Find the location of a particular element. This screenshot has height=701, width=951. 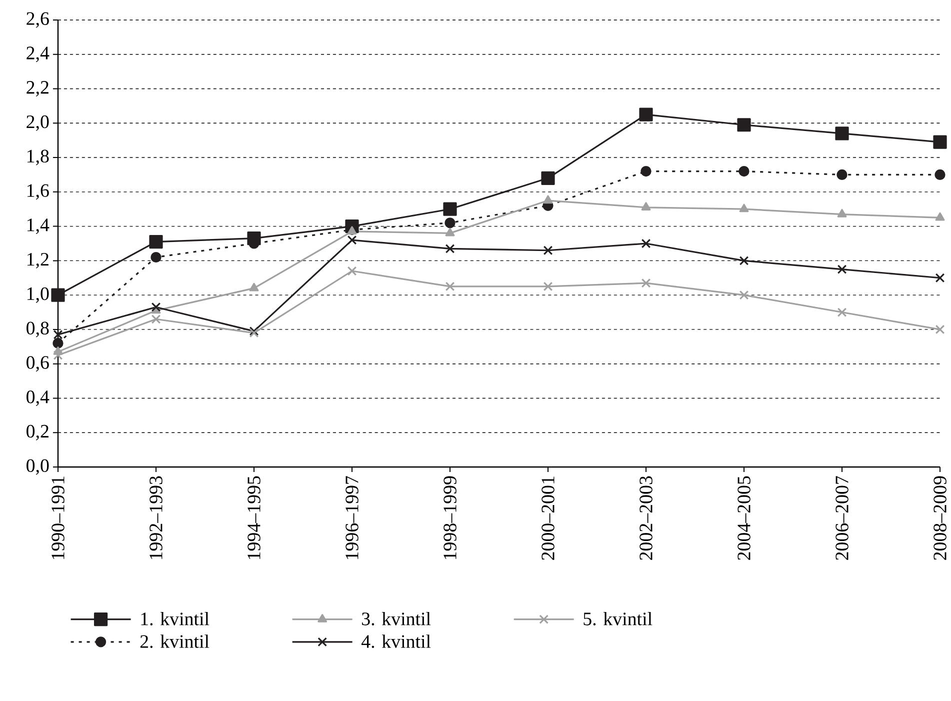

x-tick-label: 1990–1991 is located at coordinates (58, 518).